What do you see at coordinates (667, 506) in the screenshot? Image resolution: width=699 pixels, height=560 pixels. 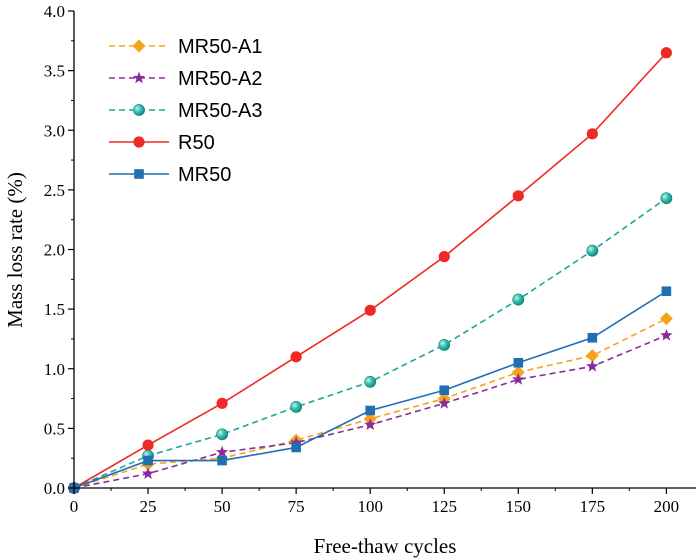 I see `x-tick-label: 200` at bounding box center [667, 506].